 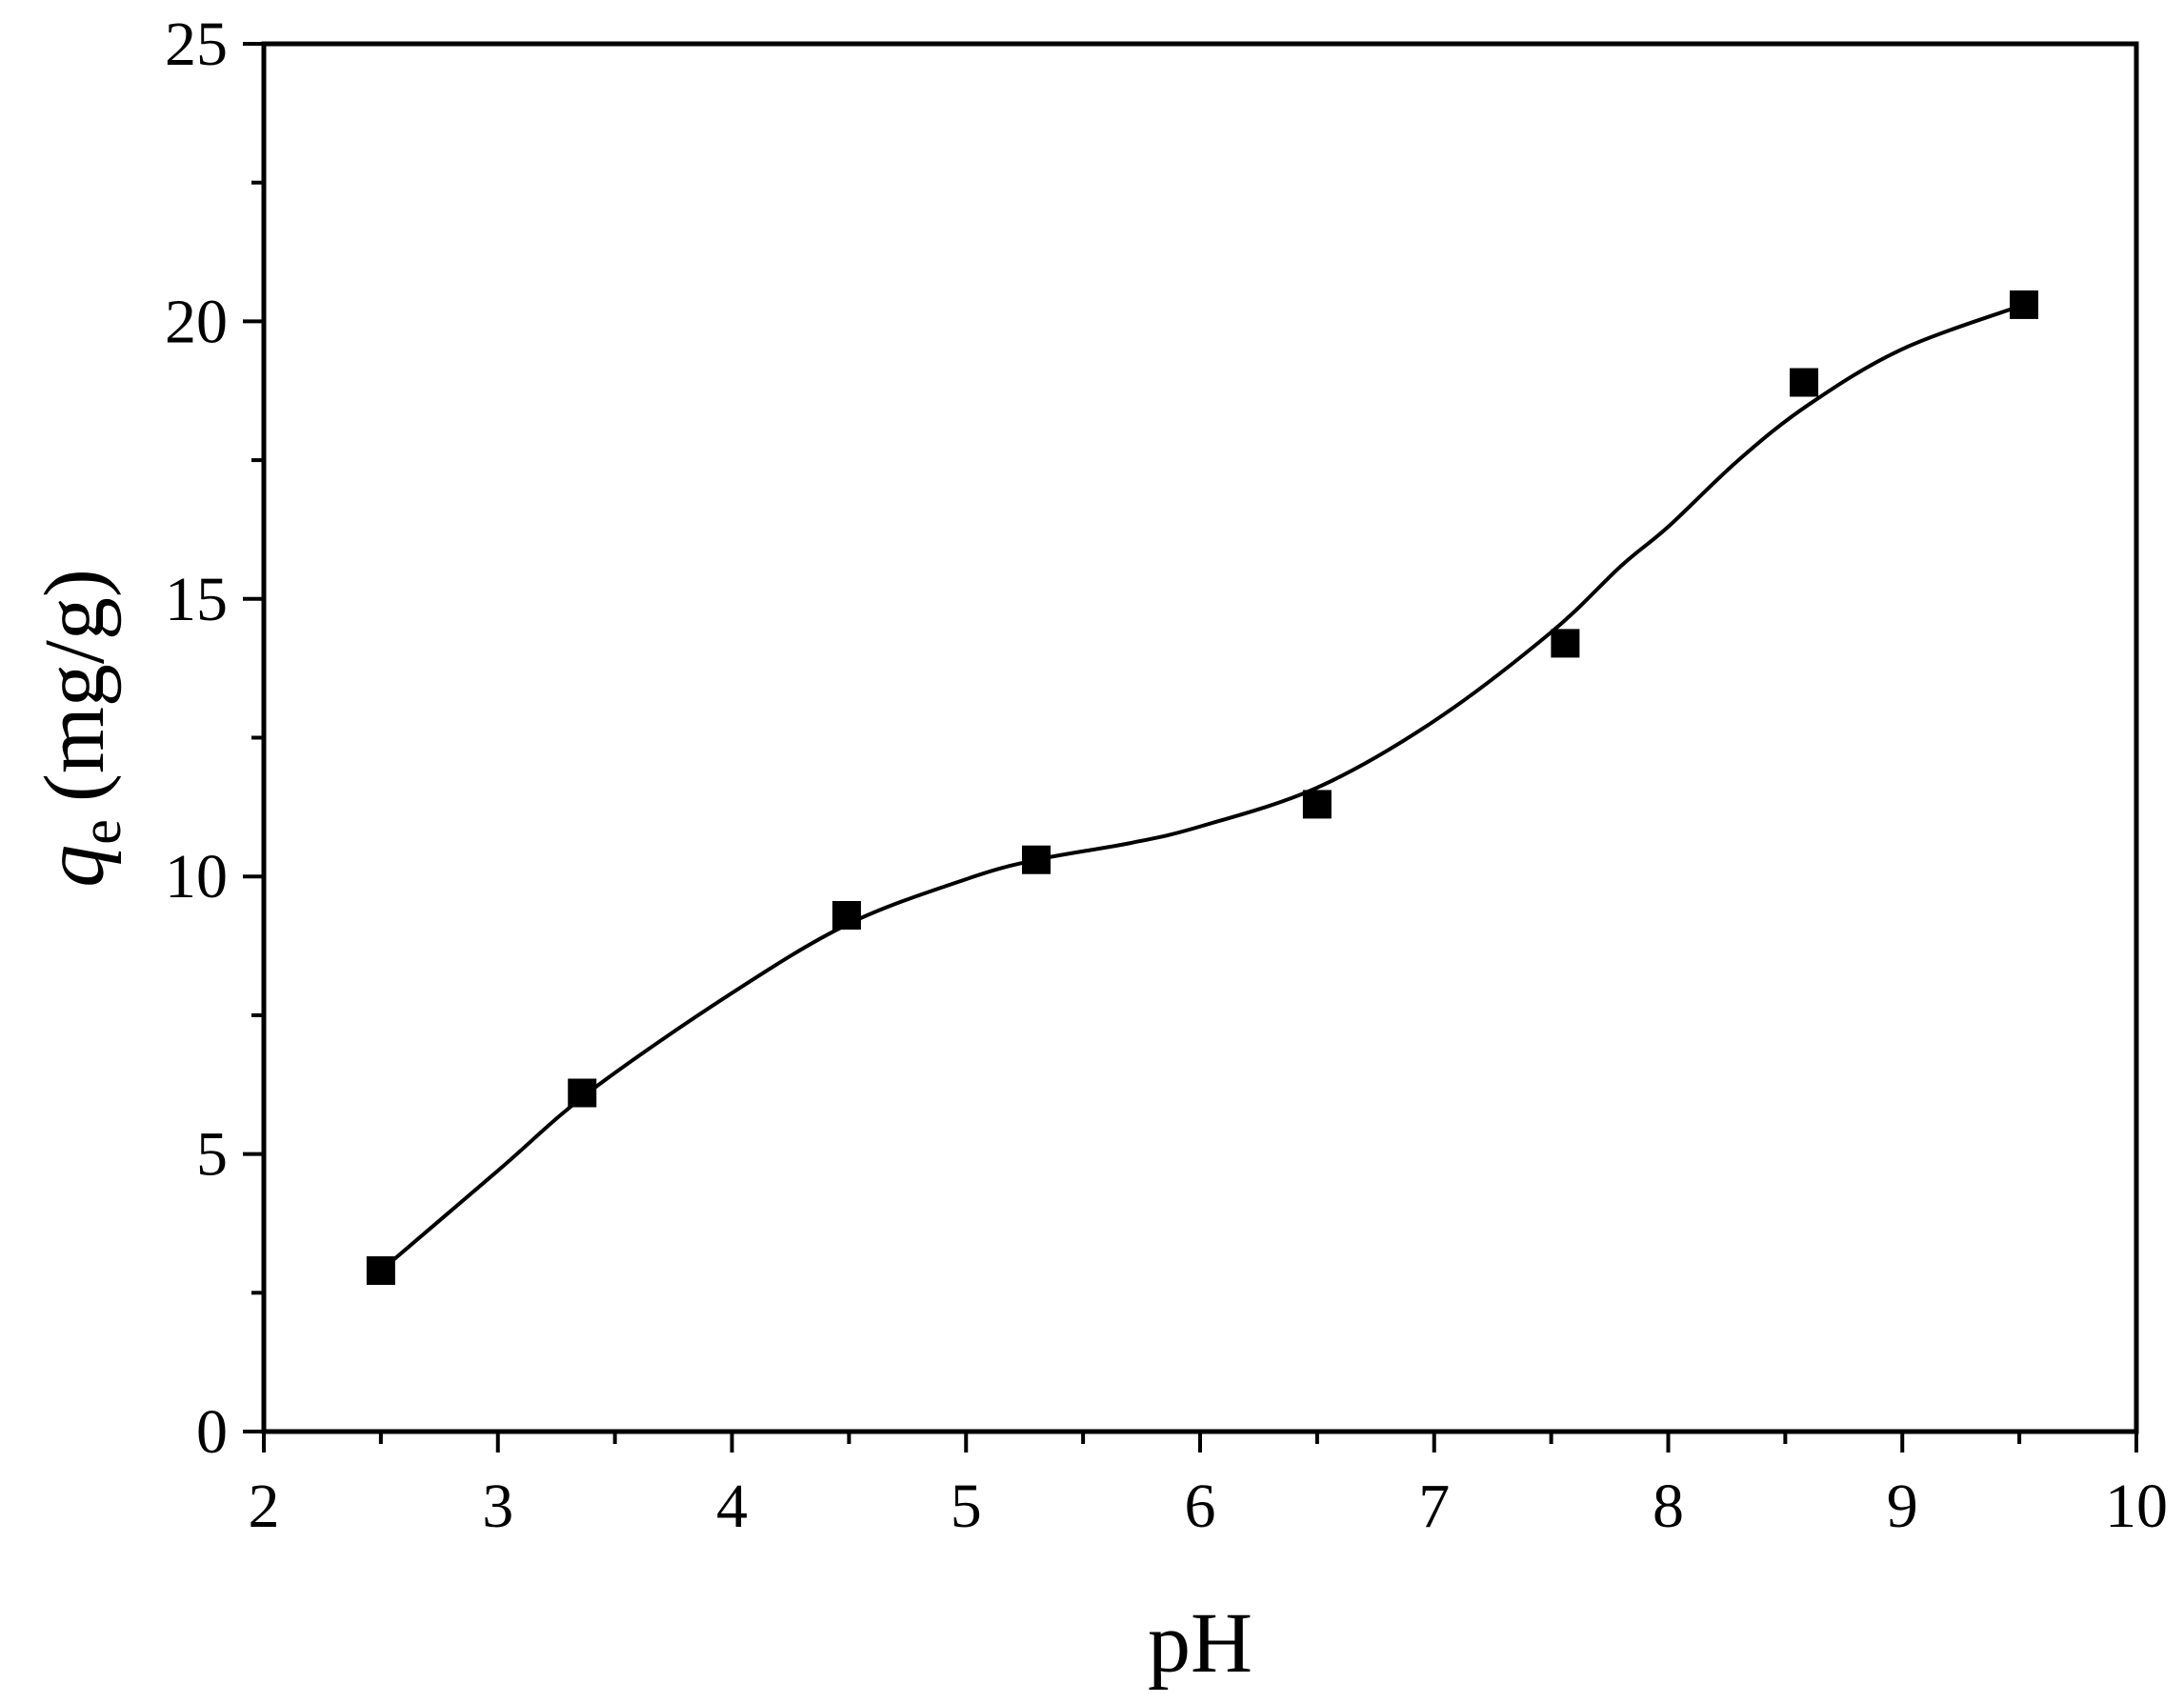 What do you see at coordinates (497, 1506) in the screenshot?
I see `x-tick-label: 3` at bounding box center [497, 1506].